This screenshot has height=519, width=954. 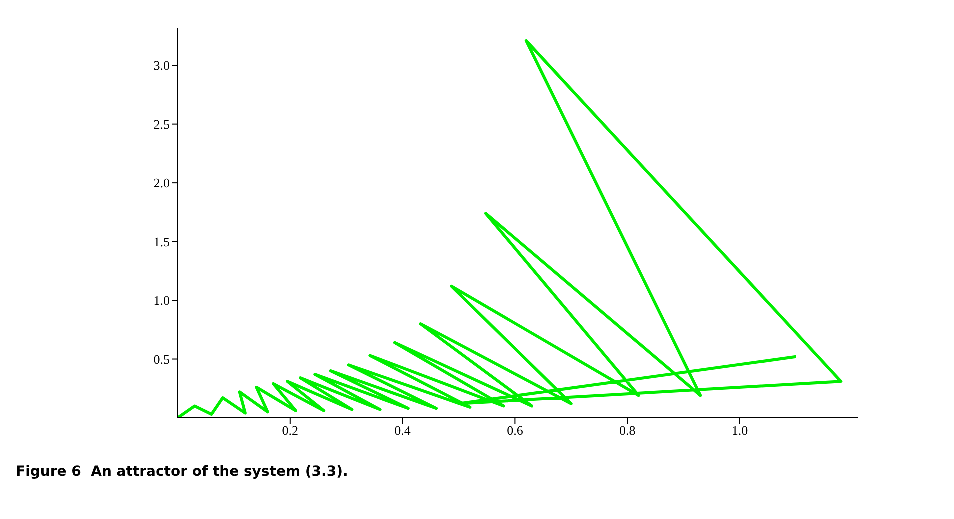 What do you see at coordinates (162, 124) in the screenshot?
I see `y-tick-label: 2.5` at bounding box center [162, 124].